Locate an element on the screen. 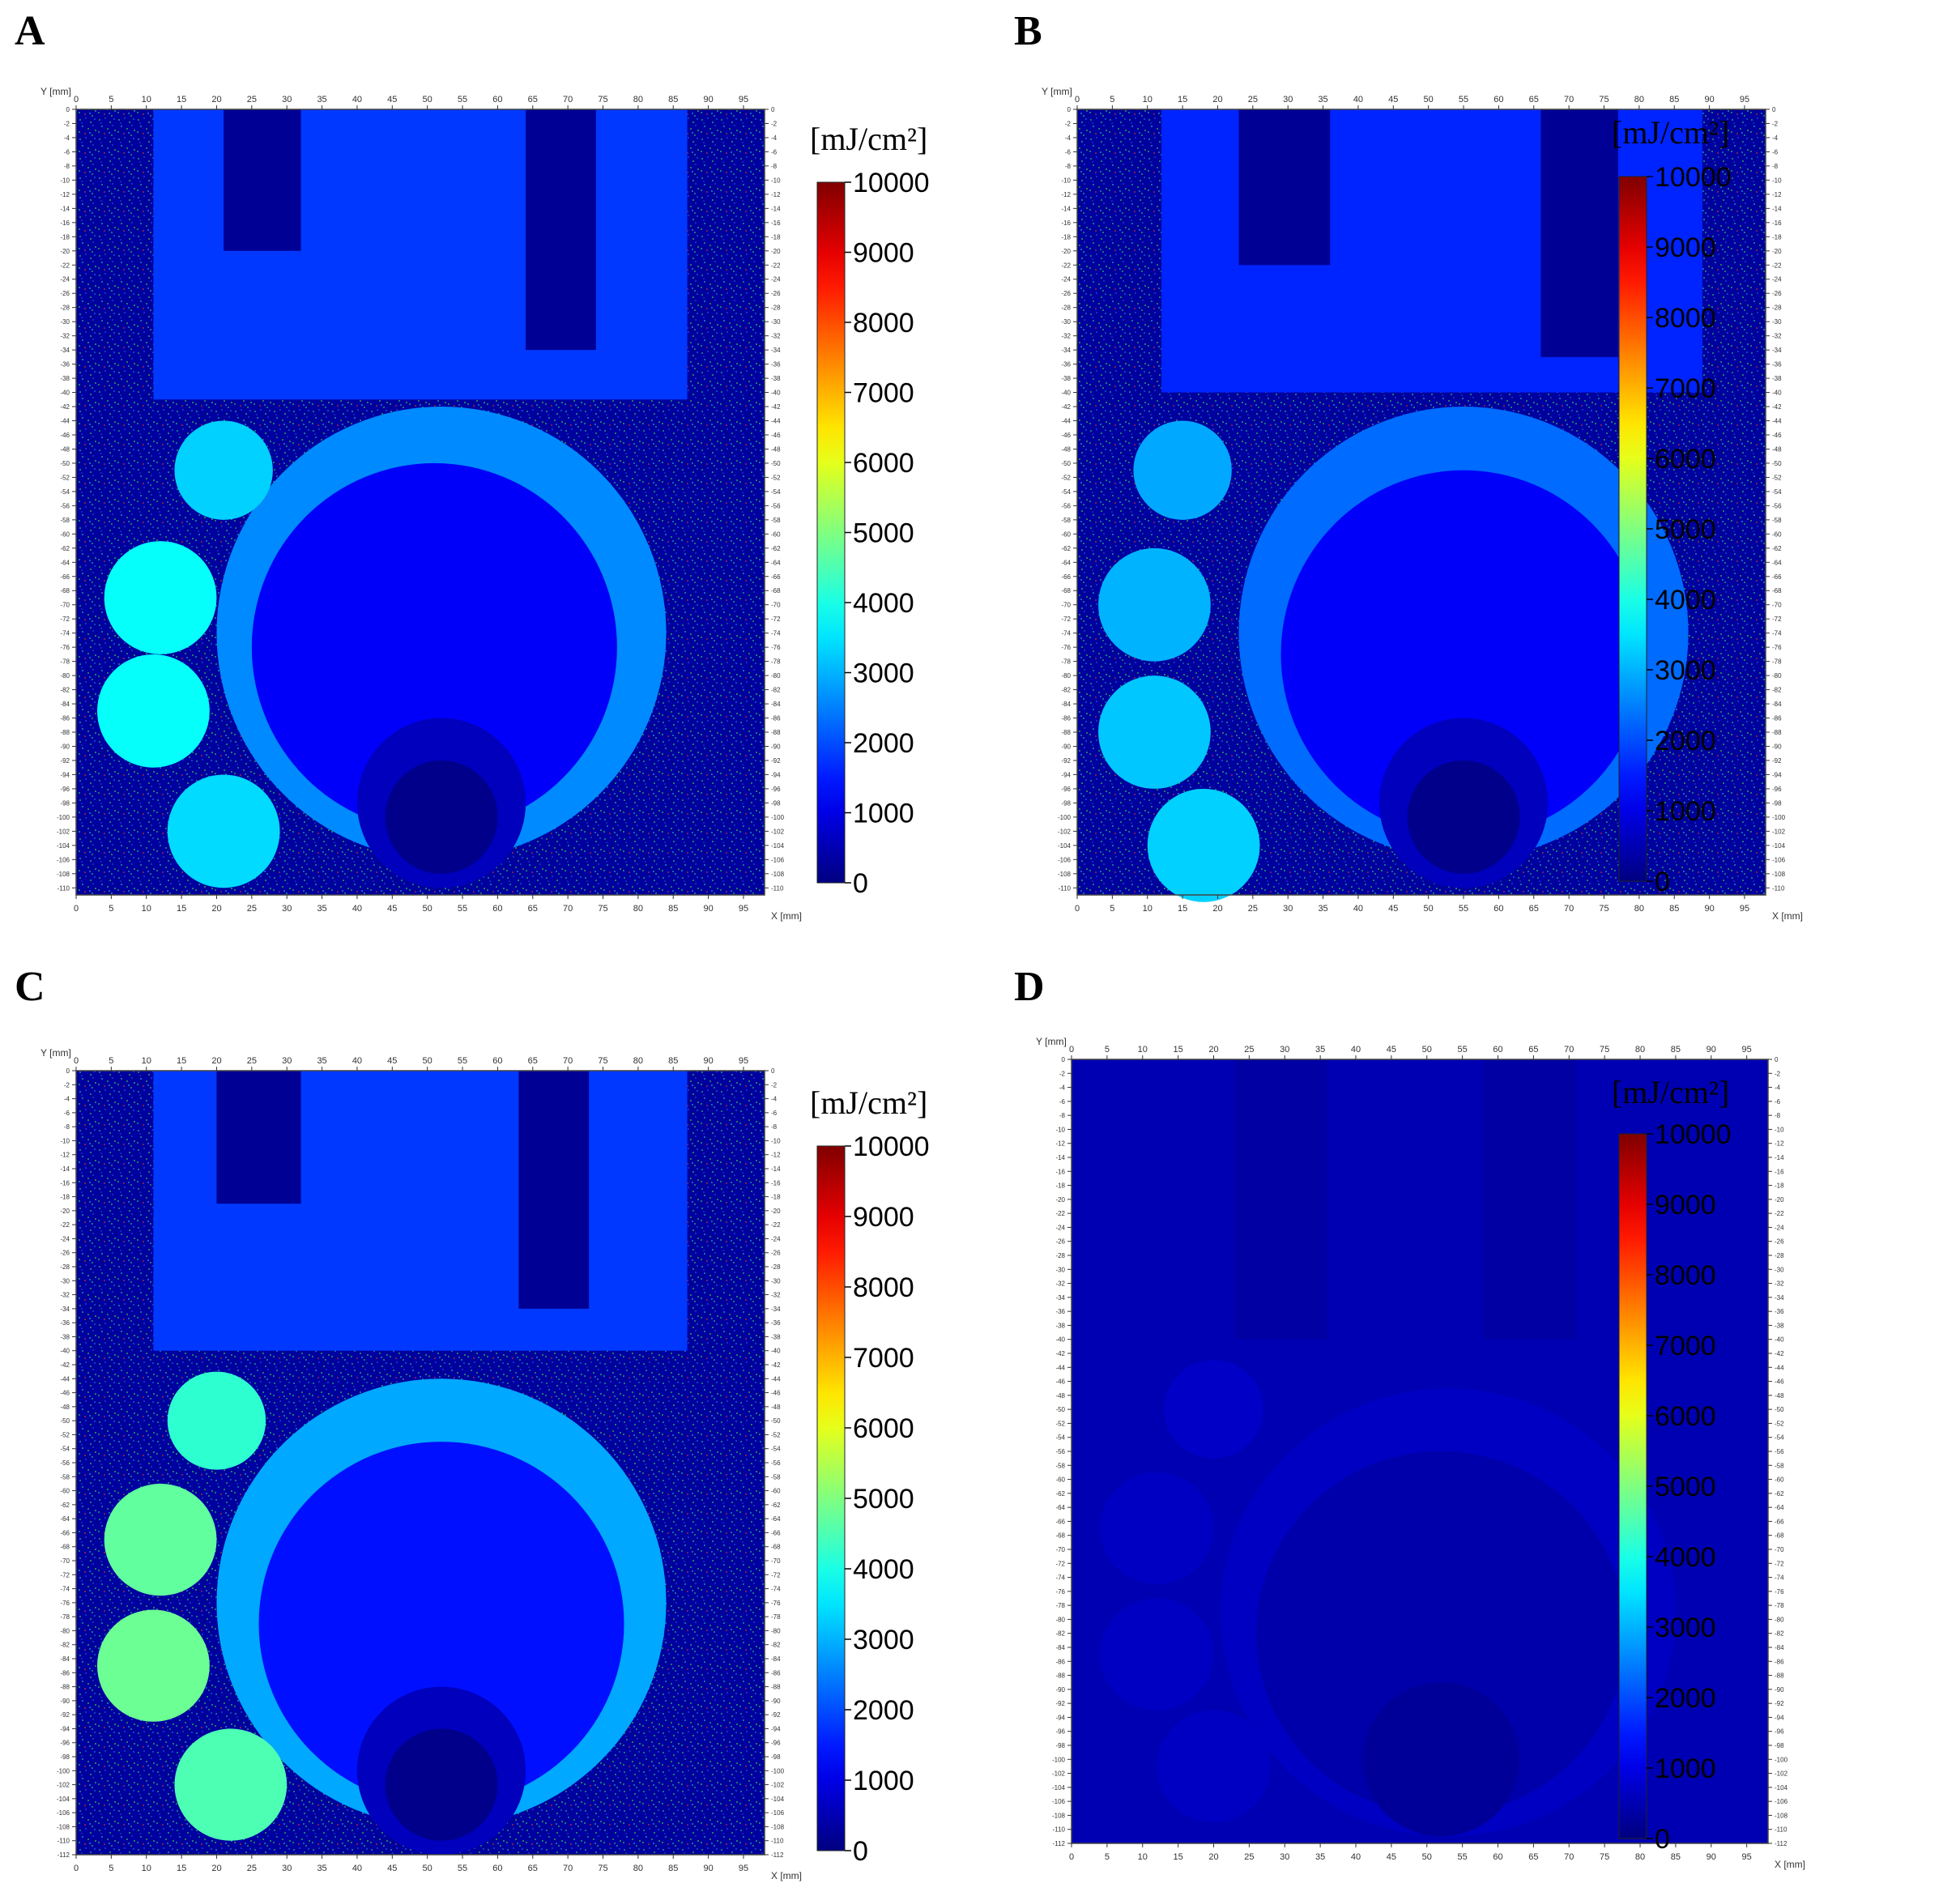 Image resolution: width=1960 pixels, height=1896 pixels. y-tick-label: -20 is located at coordinates (1060, 1200).